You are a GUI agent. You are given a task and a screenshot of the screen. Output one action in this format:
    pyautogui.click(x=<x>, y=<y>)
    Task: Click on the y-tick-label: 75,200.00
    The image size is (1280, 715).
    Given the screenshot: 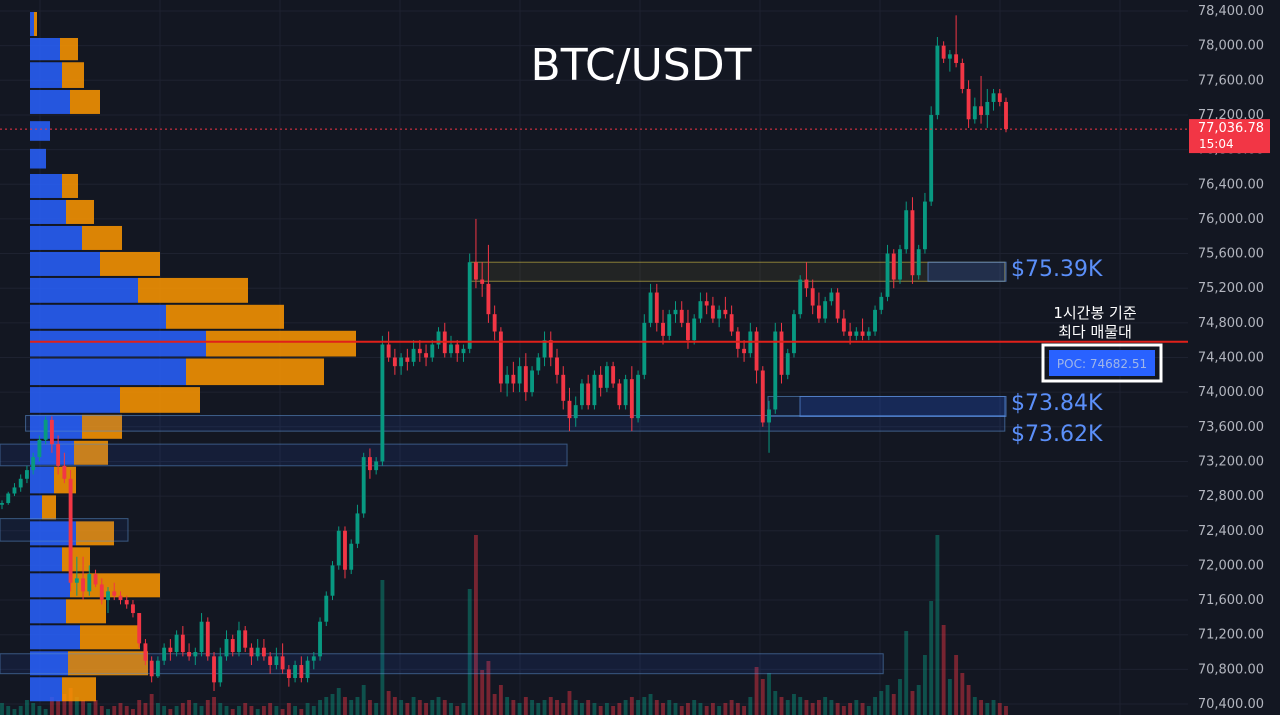 What is the action you would take?
    pyautogui.click(x=1231, y=288)
    